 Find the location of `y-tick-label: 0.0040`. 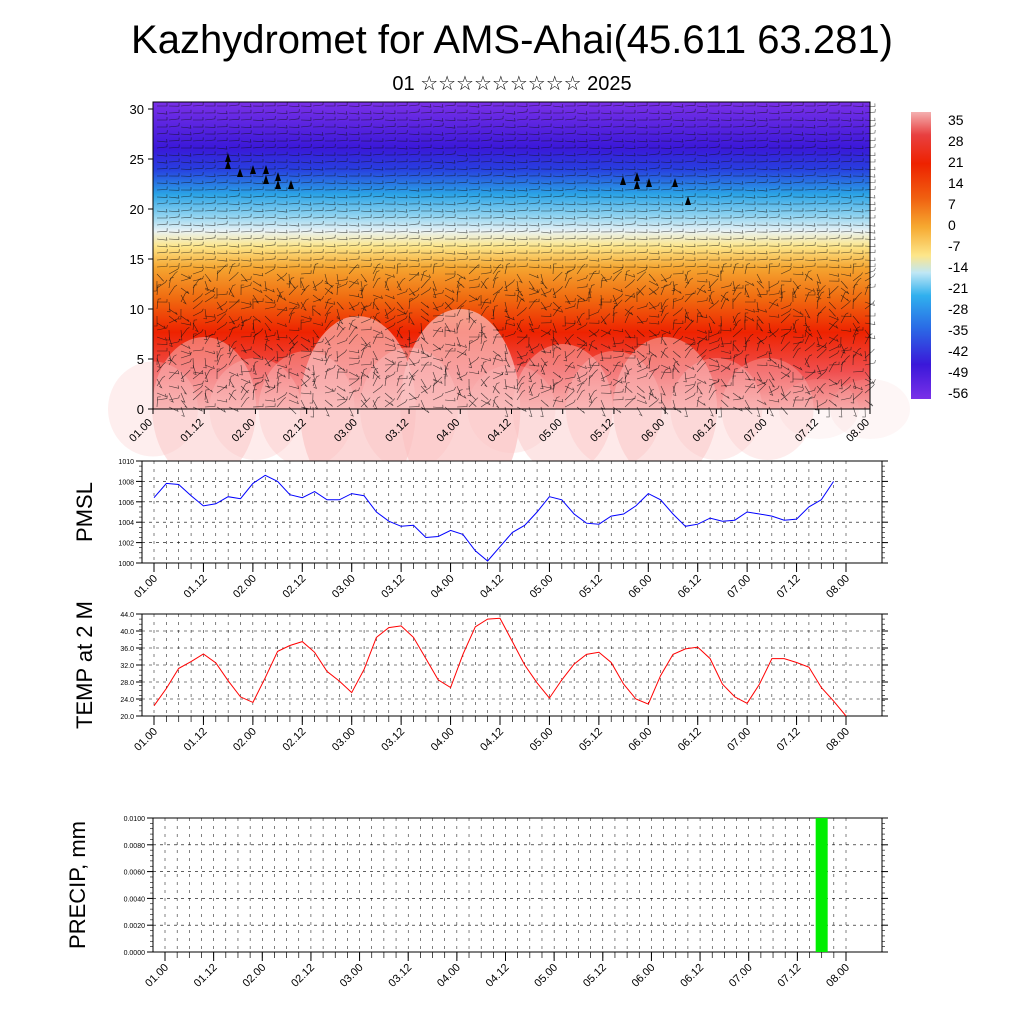

y-tick-label: 0.0040 is located at coordinates (135, 899).